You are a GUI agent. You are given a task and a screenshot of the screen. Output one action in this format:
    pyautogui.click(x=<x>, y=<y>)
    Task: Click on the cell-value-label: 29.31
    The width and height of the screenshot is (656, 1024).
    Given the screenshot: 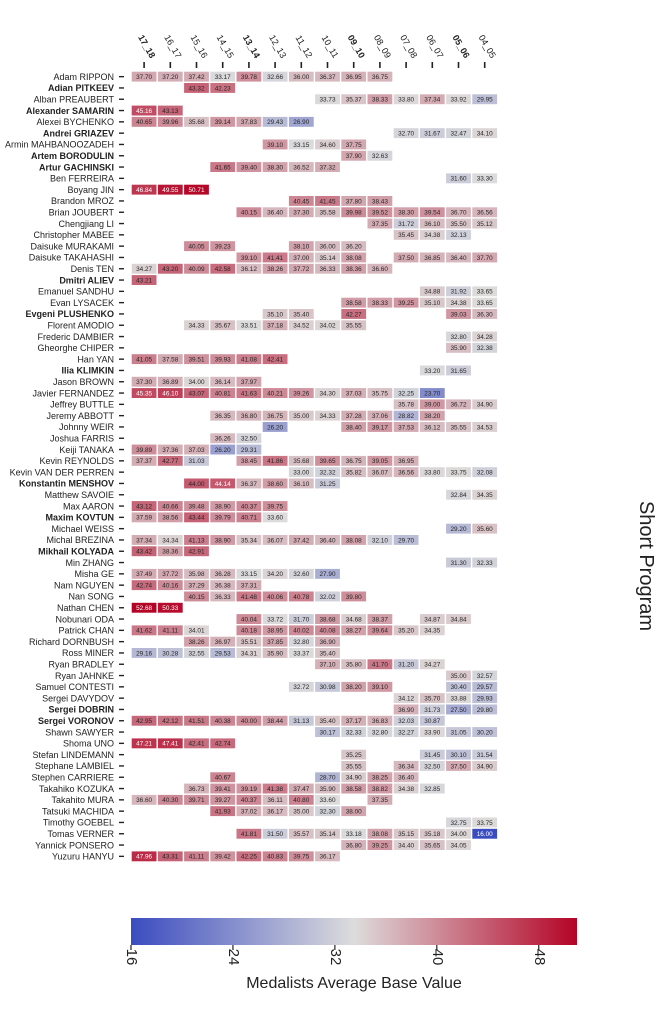 What is the action you would take?
    pyautogui.click(x=249, y=450)
    